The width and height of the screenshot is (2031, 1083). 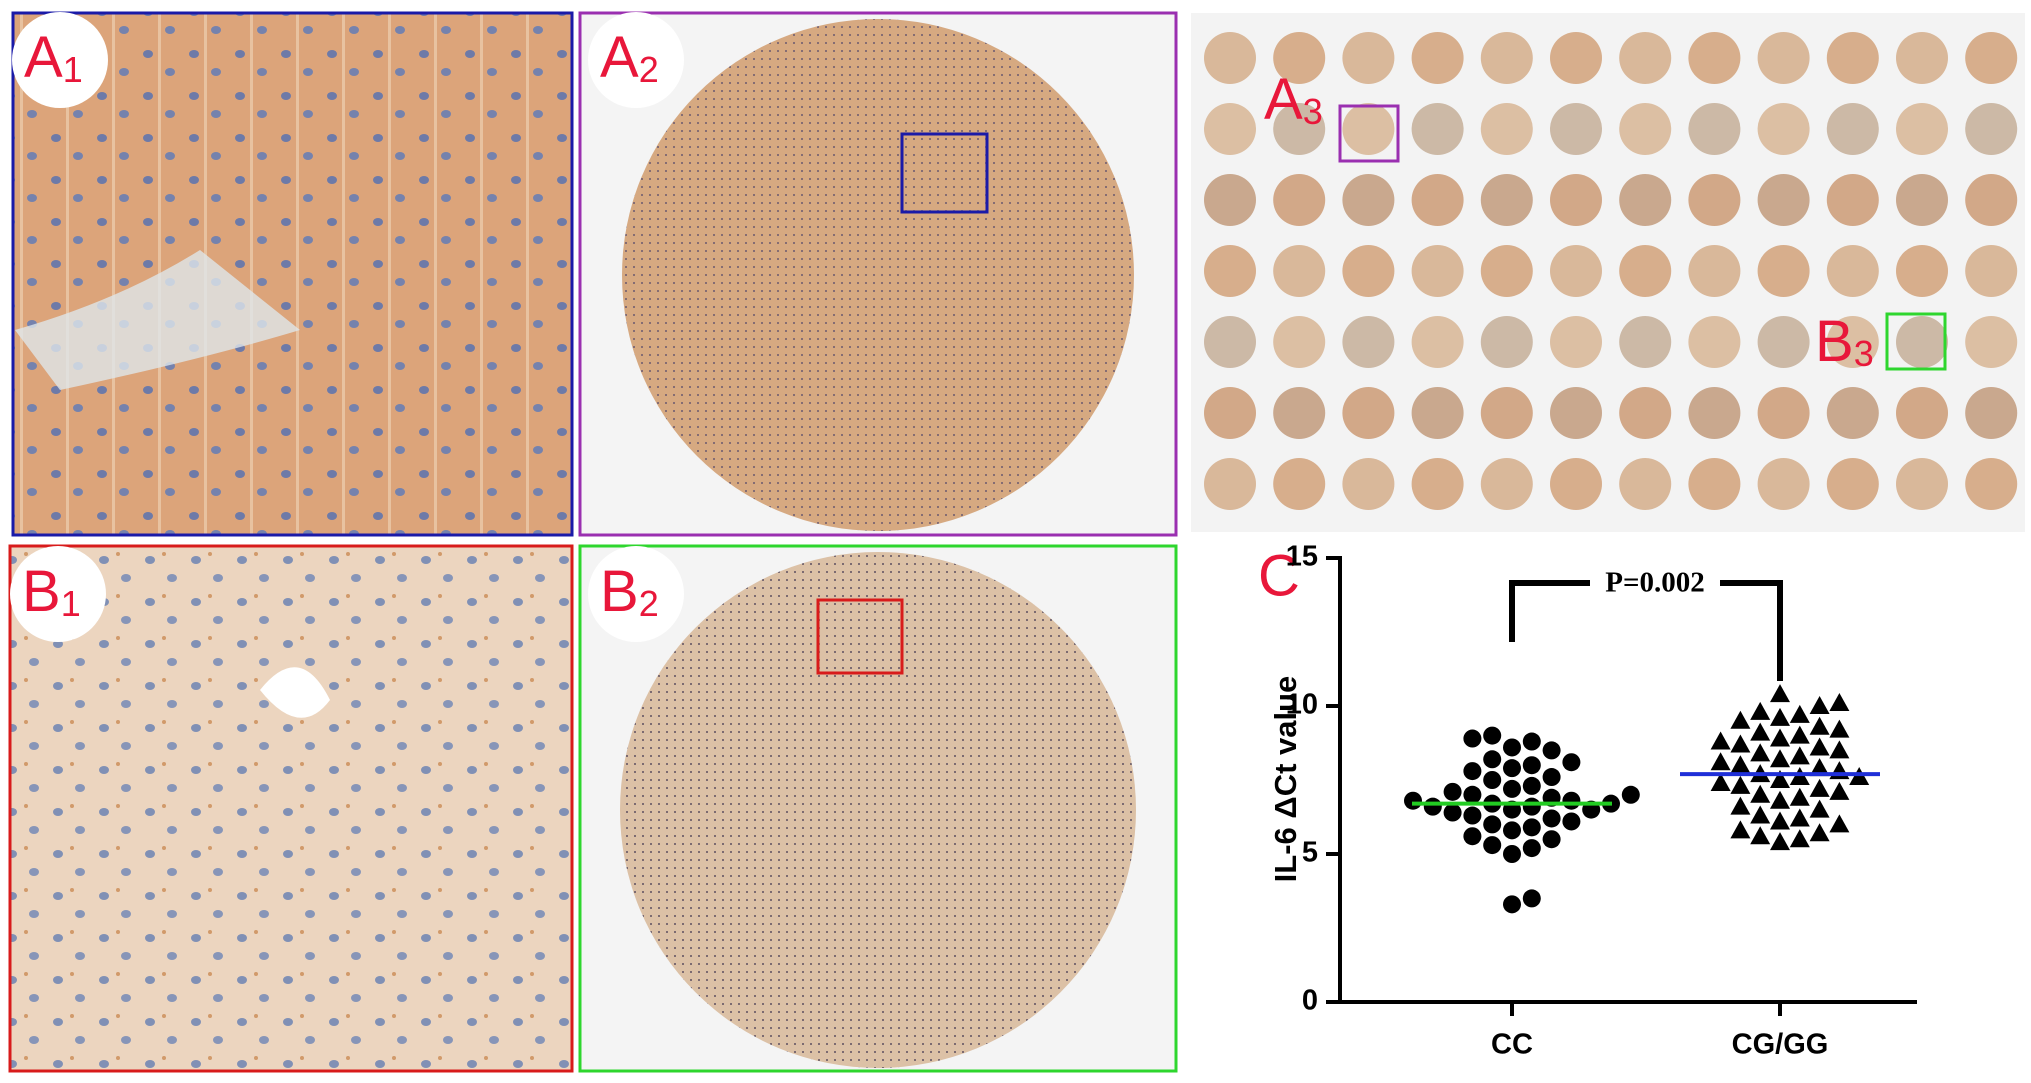 What do you see at coordinates (1601, 801) in the screenshot?
I see `chart: 0 5 10 15 CC CG/GG P=0.002` at bounding box center [1601, 801].